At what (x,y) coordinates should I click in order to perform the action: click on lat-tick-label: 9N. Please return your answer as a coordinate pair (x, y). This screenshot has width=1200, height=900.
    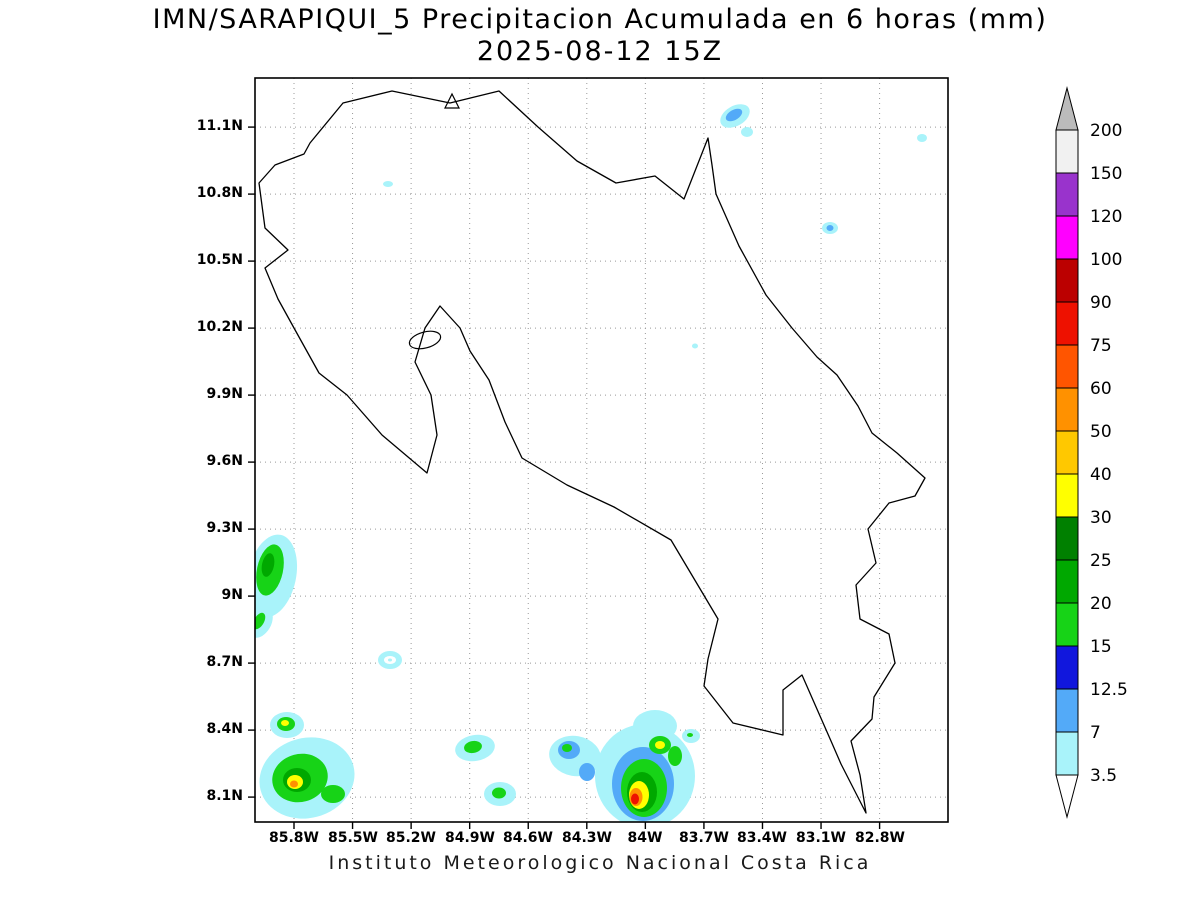
    Looking at the image, I should click on (232, 595).